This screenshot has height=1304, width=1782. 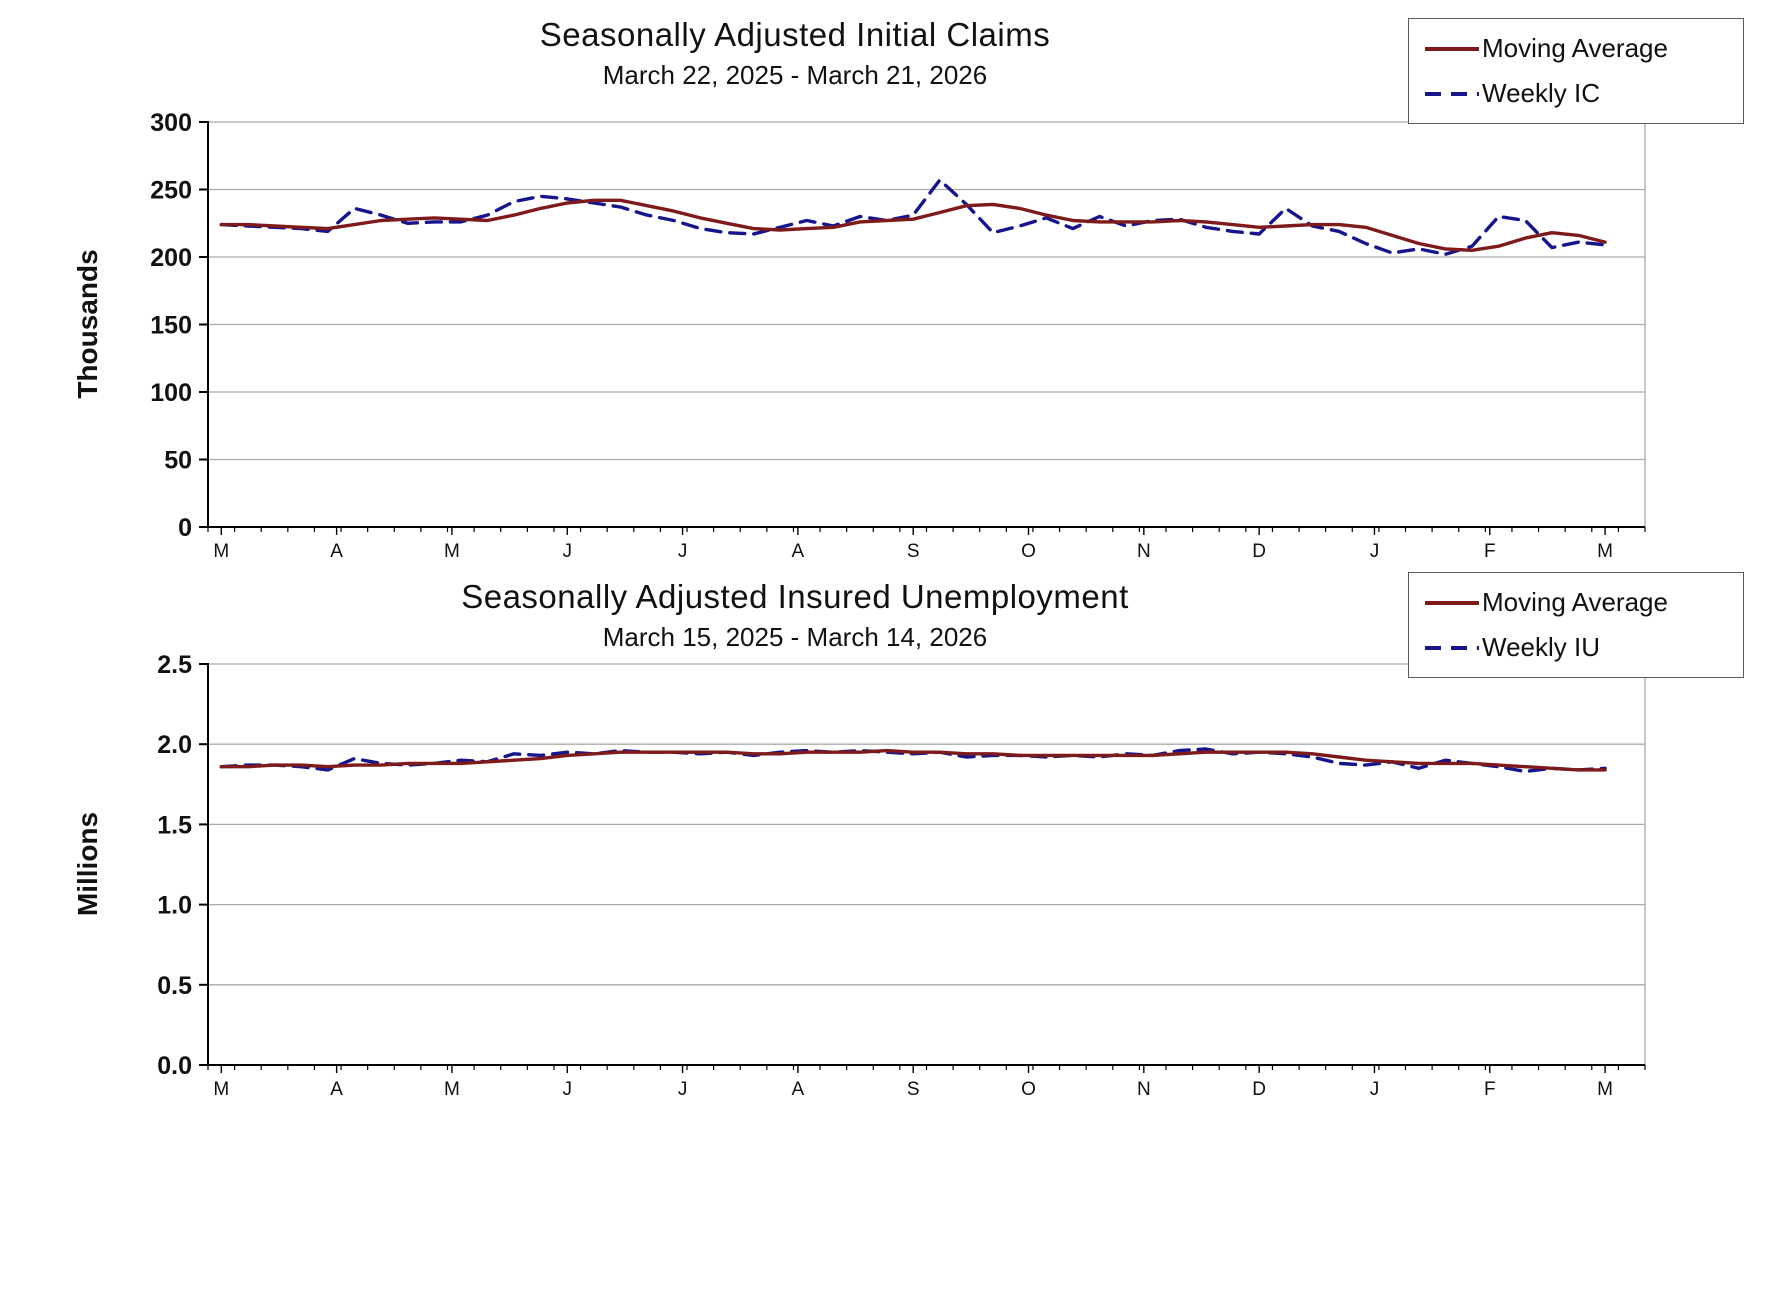 I want to click on legend-label: Weekly IU, so click(x=1541, y=647).